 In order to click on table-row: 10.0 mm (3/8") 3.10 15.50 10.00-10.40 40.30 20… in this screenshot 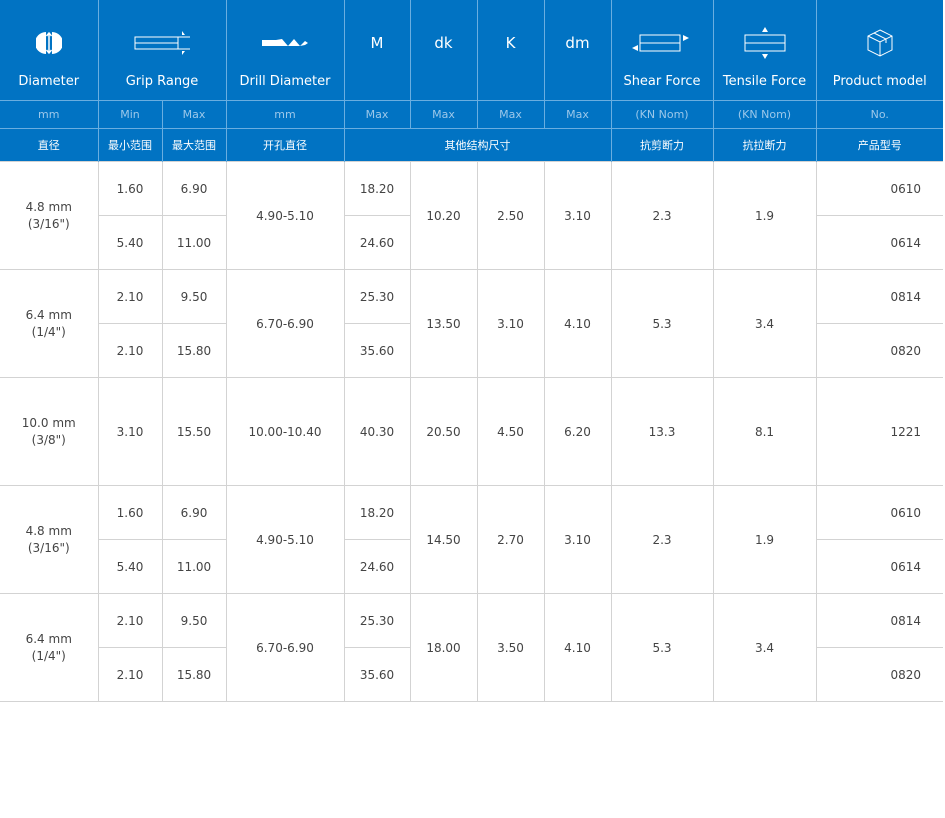, I will do `click(471, 431)`.